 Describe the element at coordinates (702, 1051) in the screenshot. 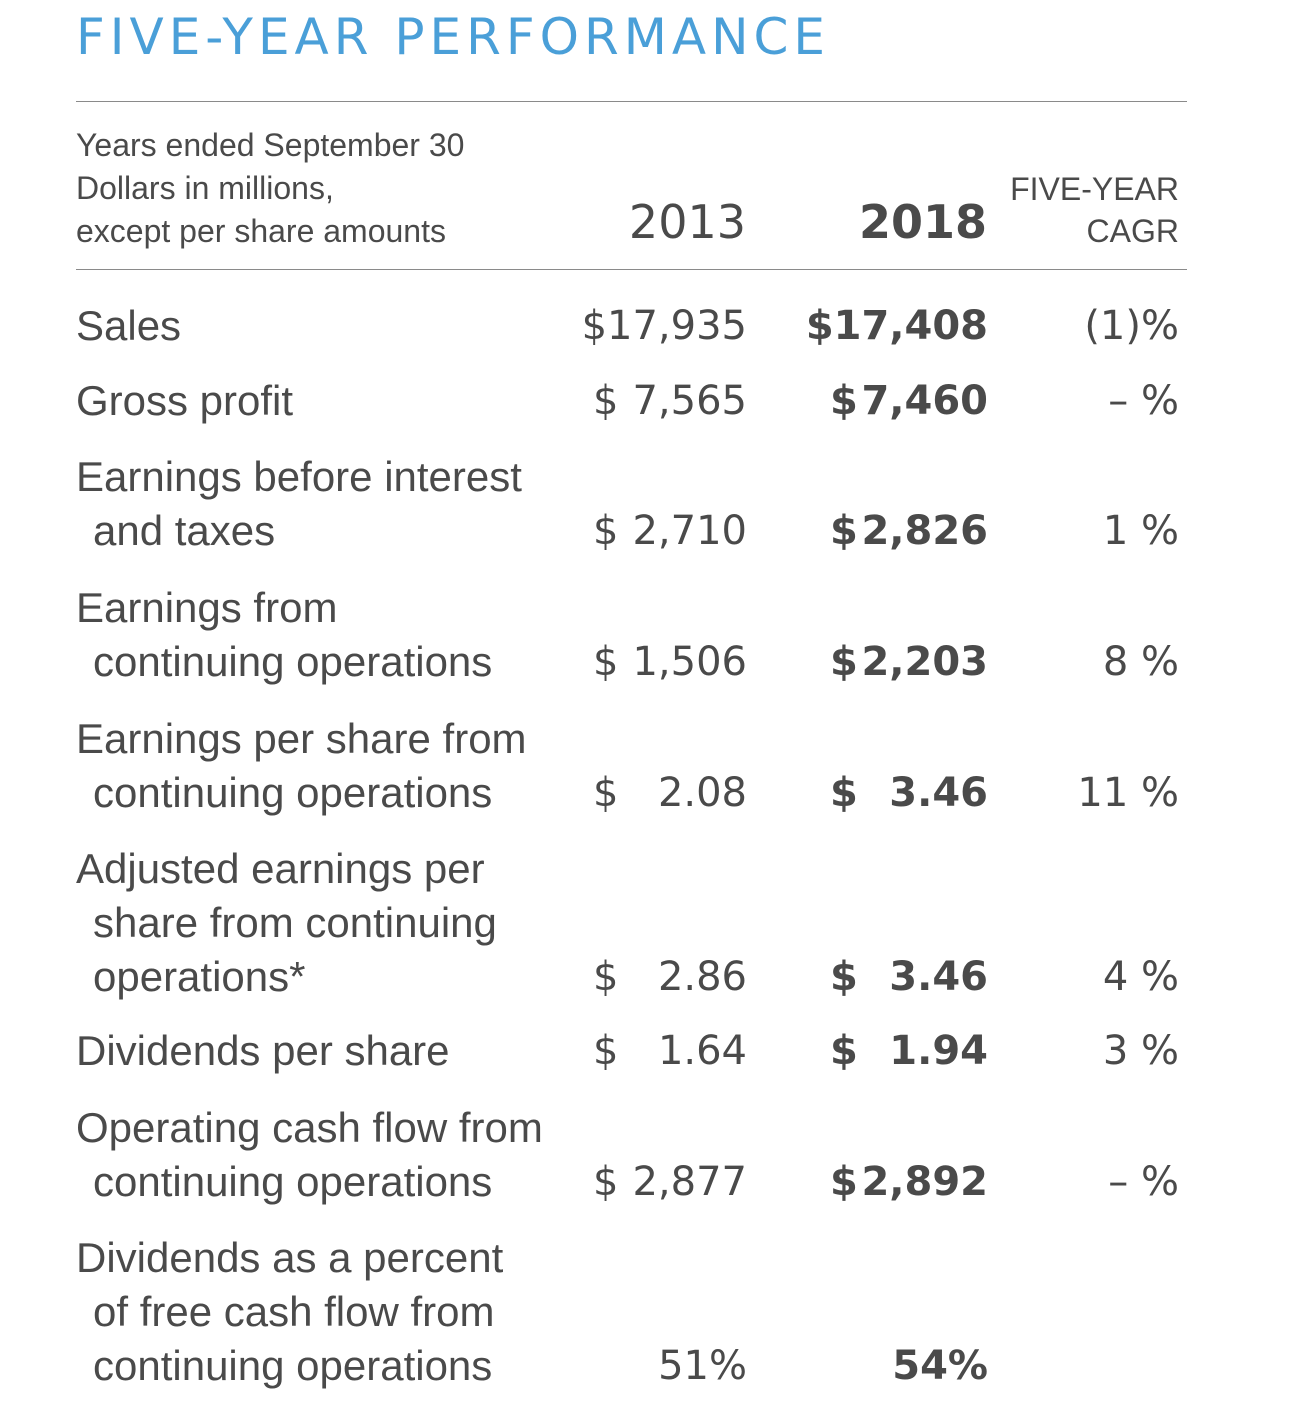

I see `value-2013: 1.64` at that location.